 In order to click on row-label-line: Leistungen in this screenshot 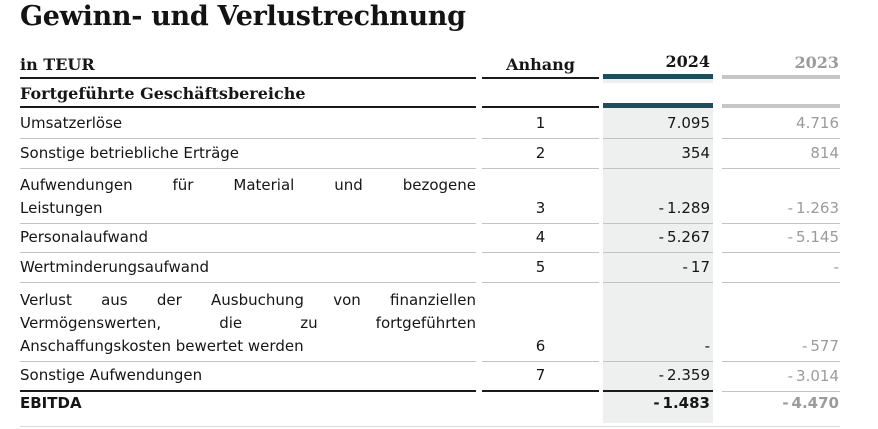, I will do `click(61, 208)`.